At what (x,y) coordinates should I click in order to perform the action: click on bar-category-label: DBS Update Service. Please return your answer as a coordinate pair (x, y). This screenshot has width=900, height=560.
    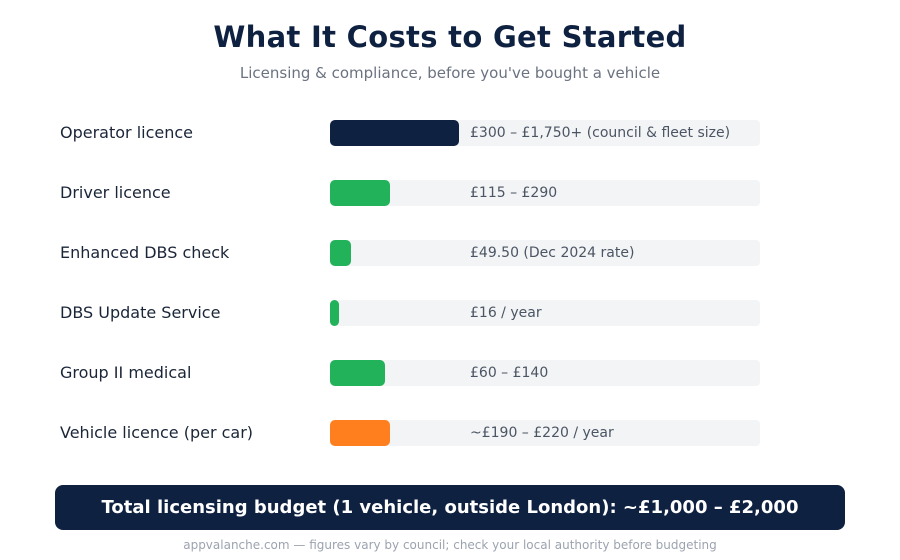
    Looking at the image, I should click on (140, 312).